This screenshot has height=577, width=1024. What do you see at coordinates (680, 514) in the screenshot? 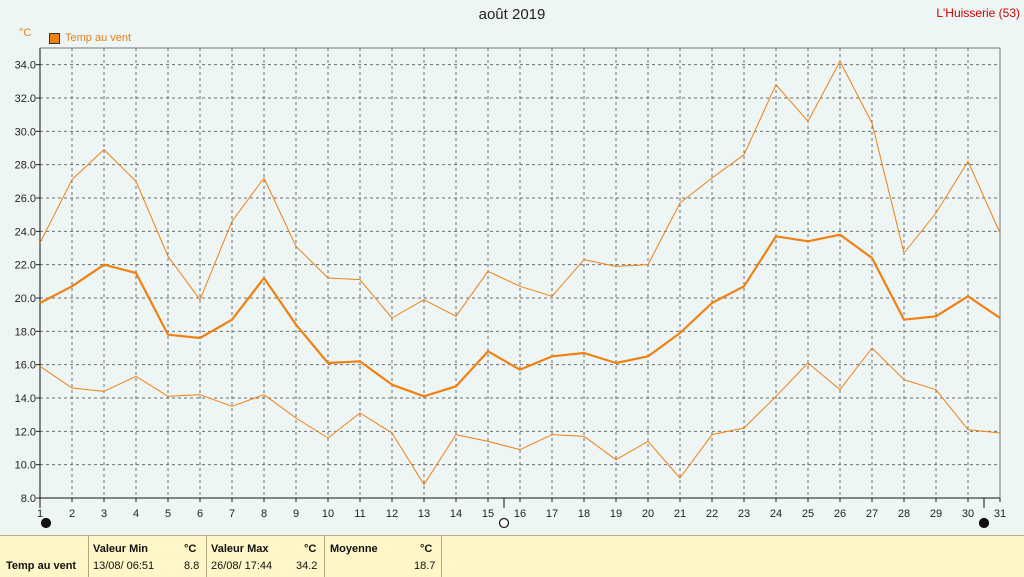
I see `x-tick-label: 21` at bounding box center [680, 514].